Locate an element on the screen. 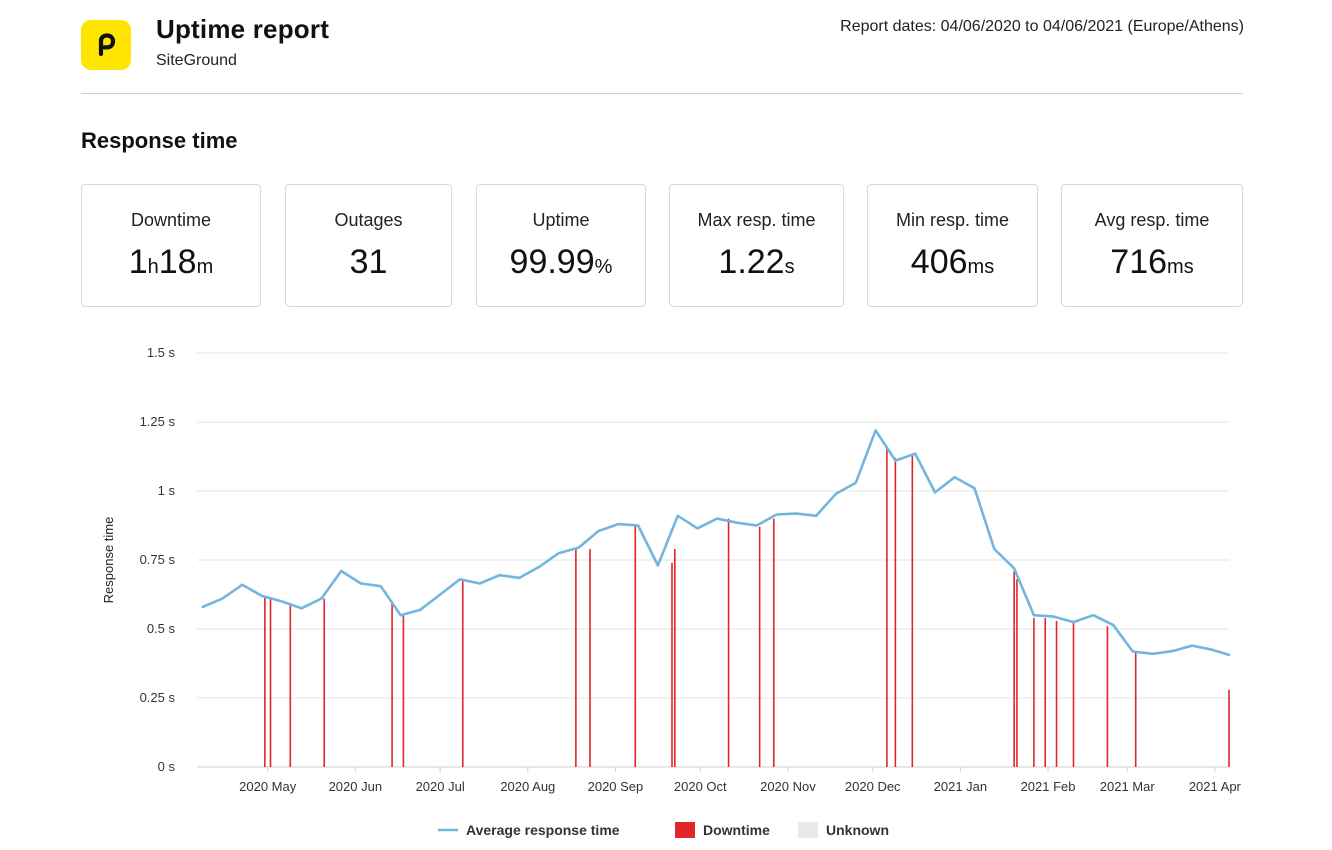 The image size is (1332, 850). legend-label: Unknown is located at coordinates (857, 830).